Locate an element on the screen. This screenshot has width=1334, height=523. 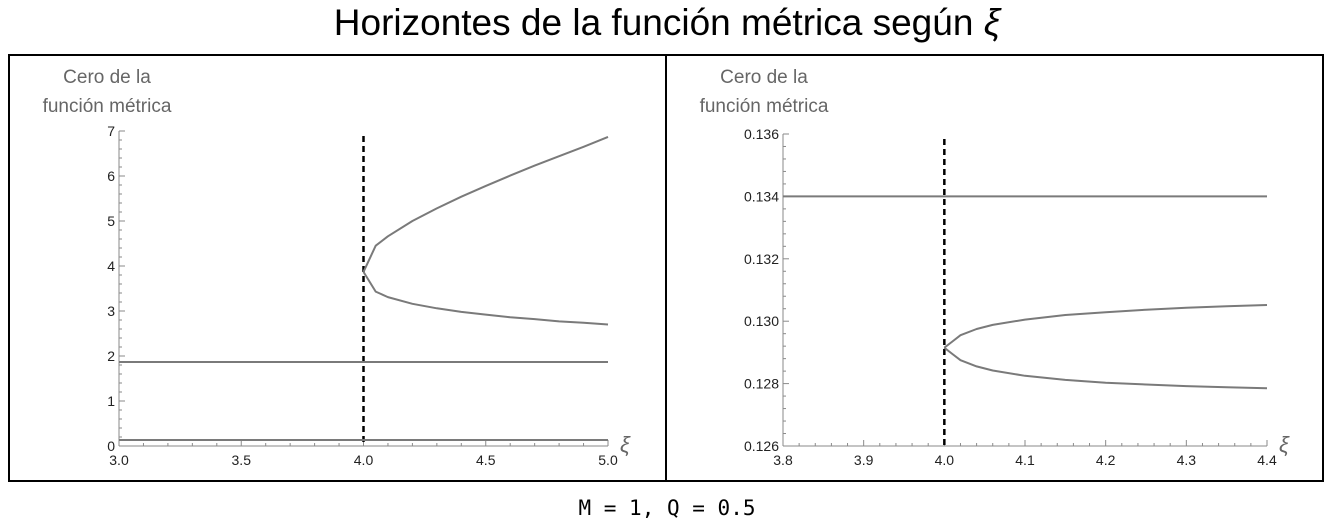
y-tick-label: 0.136 is located at coordinates (761, 134).